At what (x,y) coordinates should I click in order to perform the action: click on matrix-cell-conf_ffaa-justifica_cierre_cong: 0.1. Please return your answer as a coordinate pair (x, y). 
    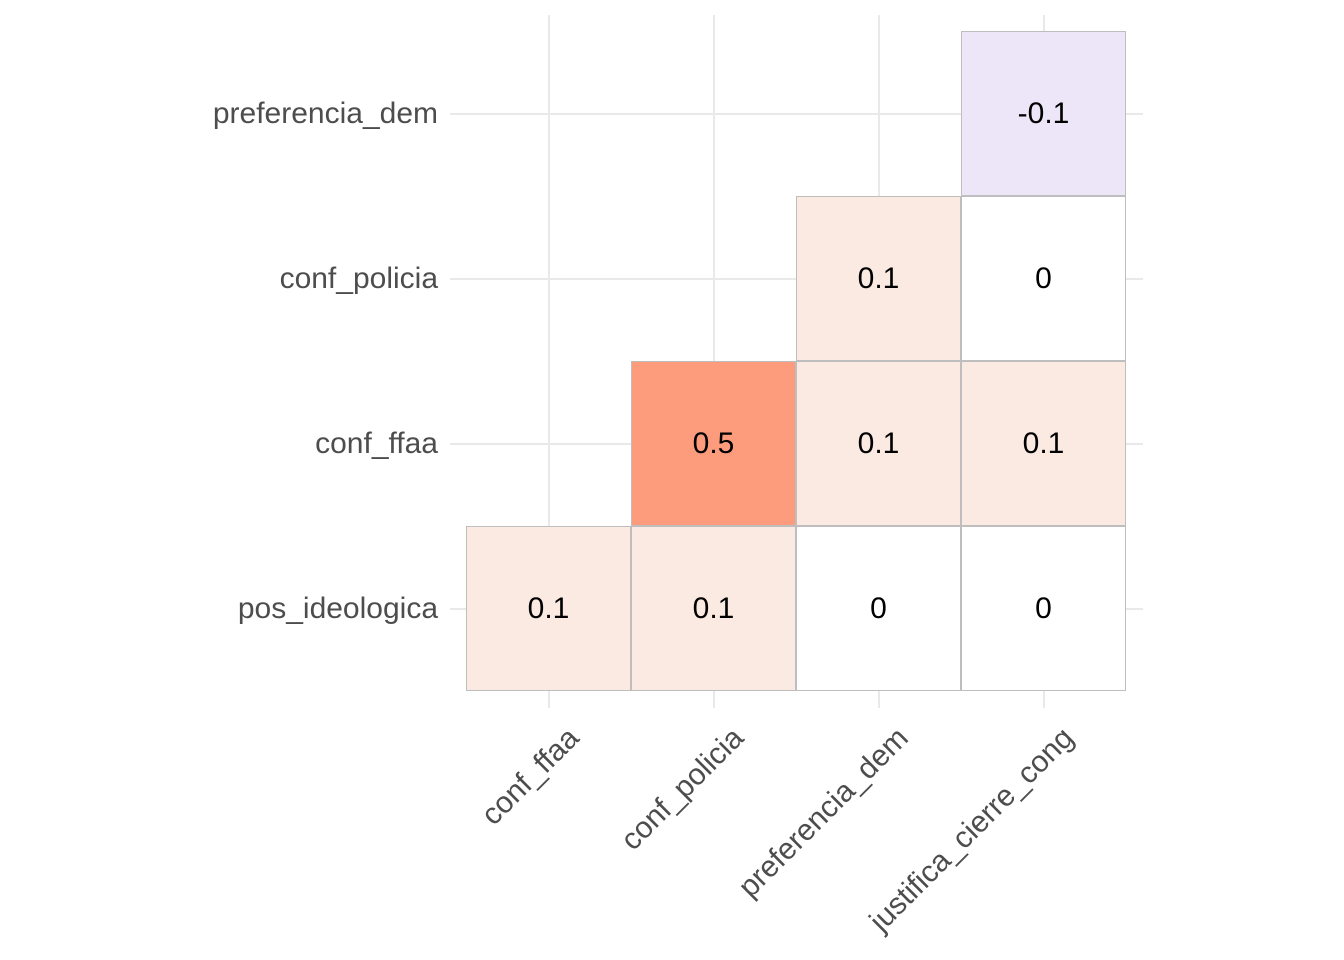
    Looking at the image, I should click on (1043, 443).